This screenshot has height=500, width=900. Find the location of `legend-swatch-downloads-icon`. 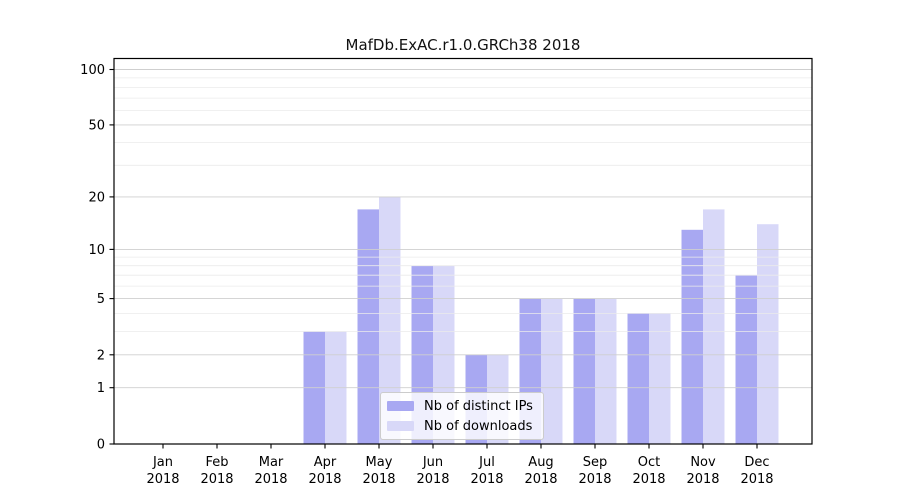

legend-swatch-downloads-icon is located at coordinates (400, 426).